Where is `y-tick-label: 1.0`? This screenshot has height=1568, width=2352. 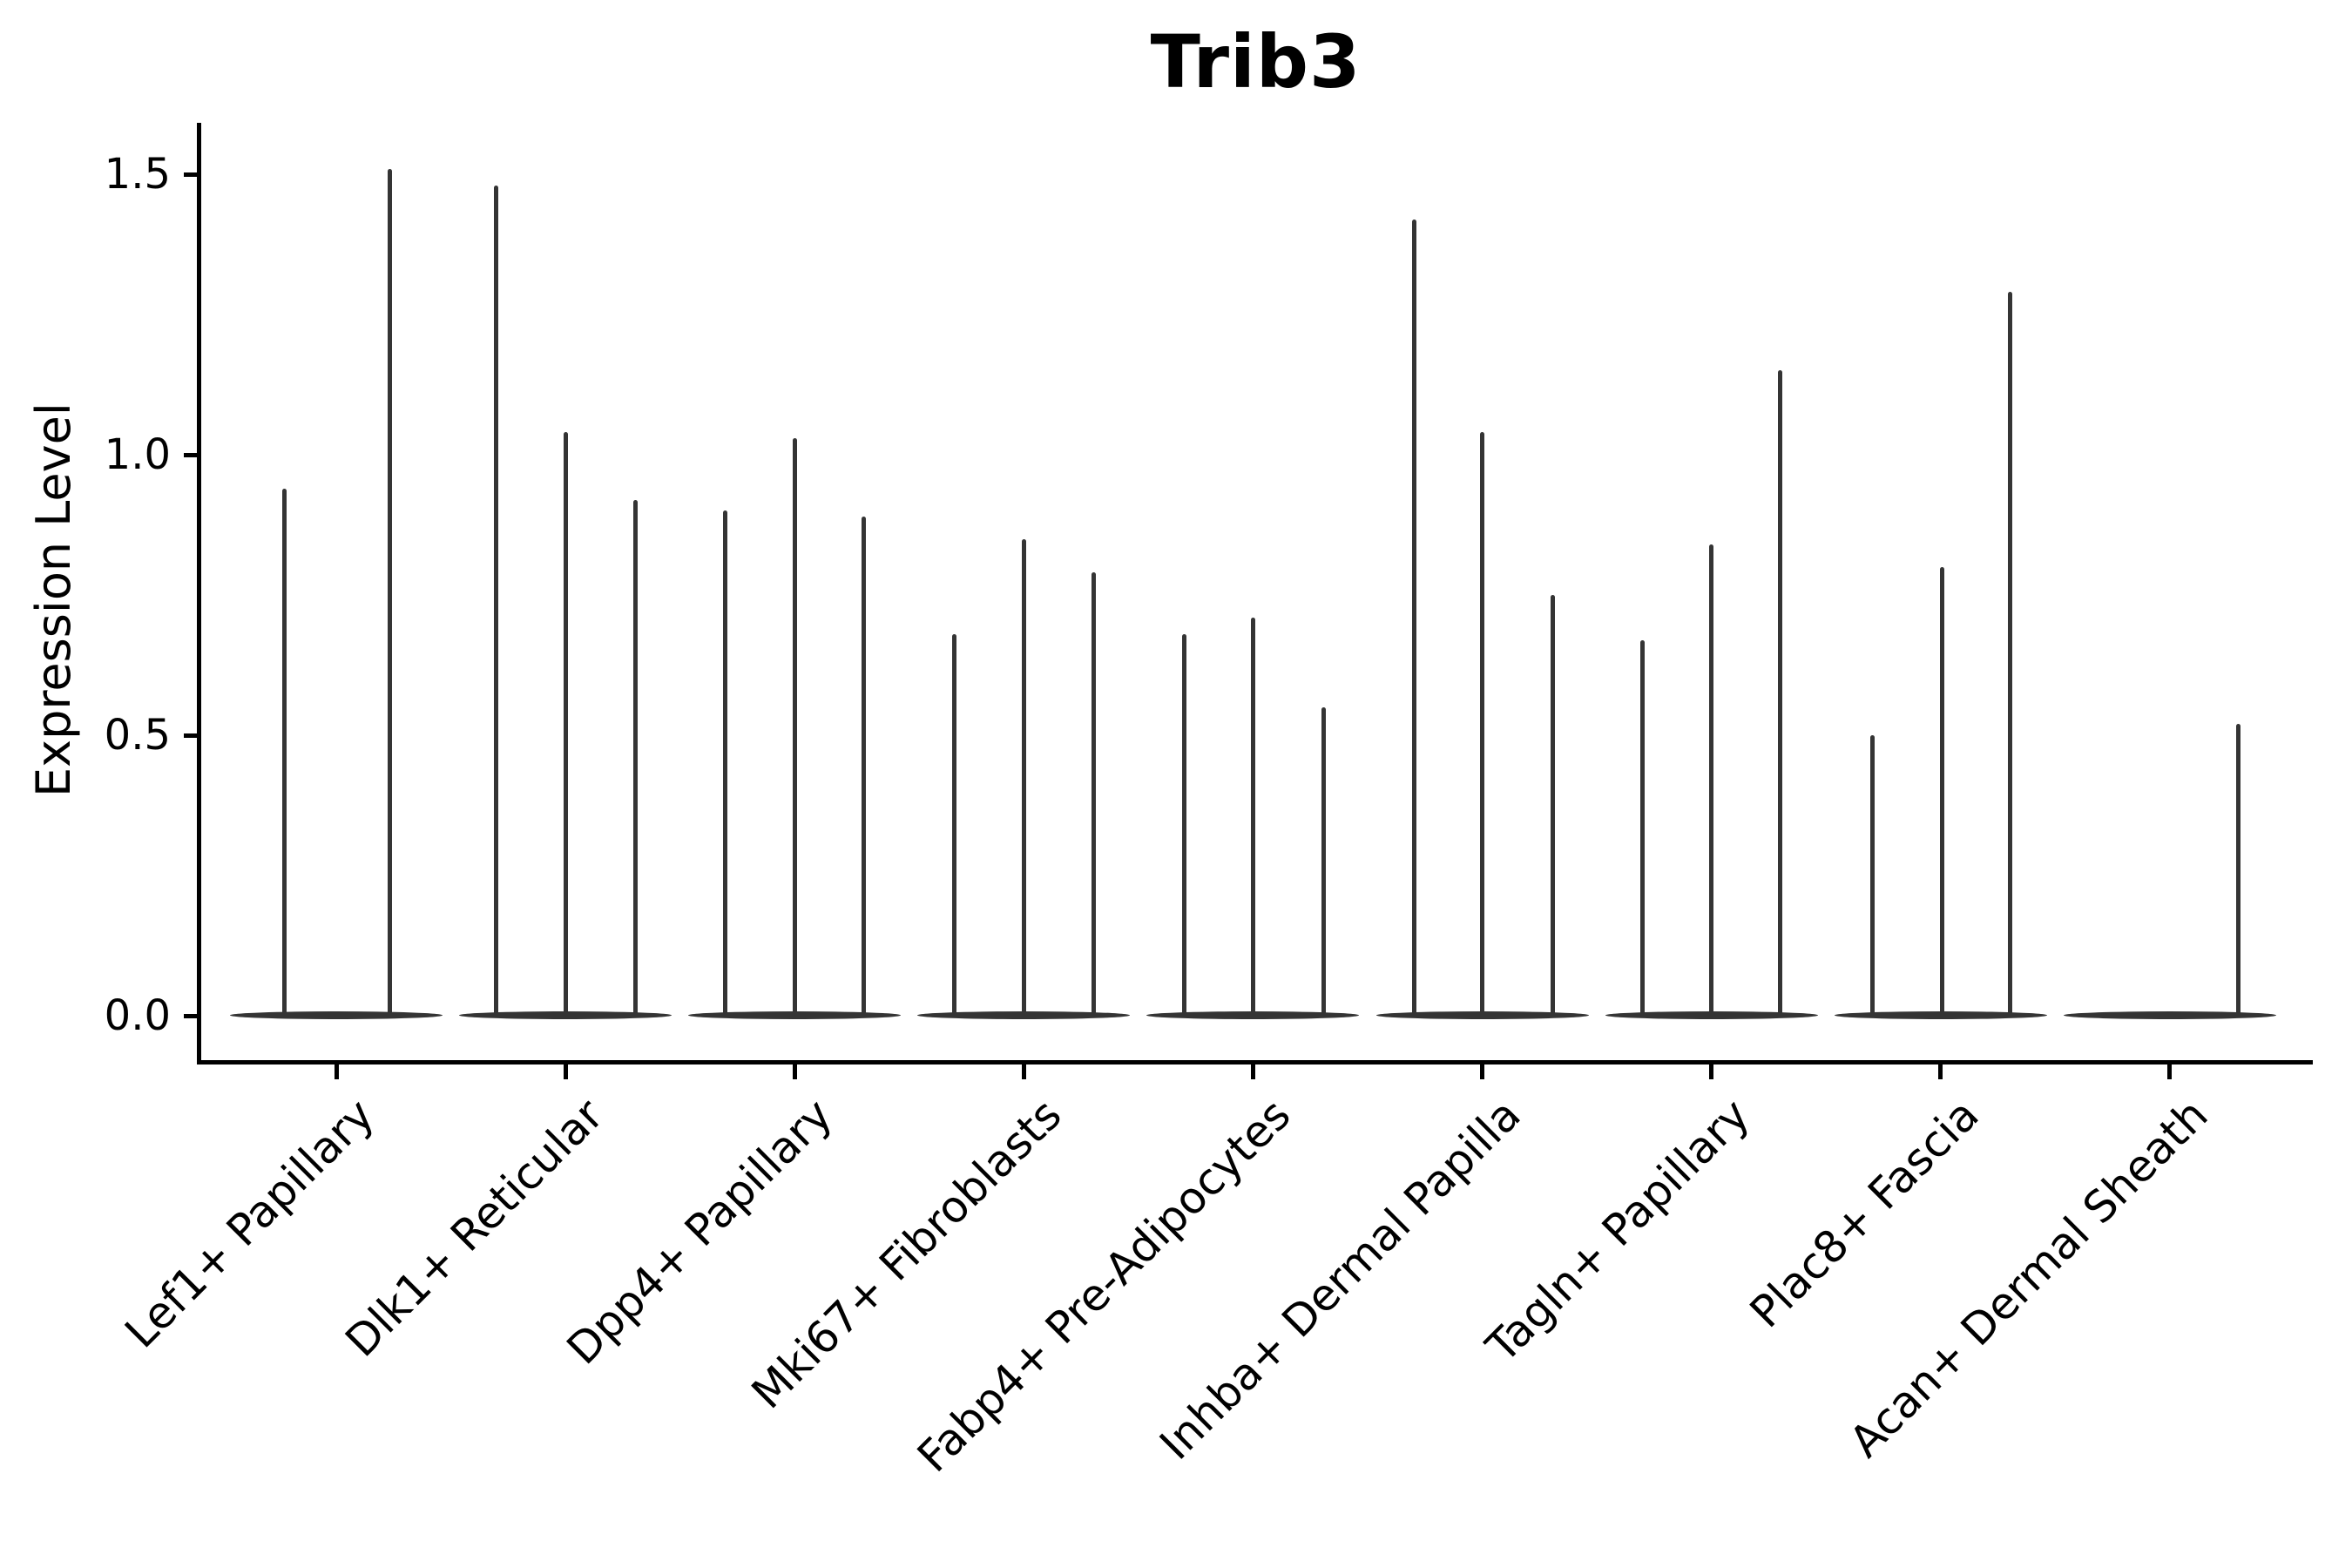 y-tick-label: 1.0 is located at coordinates (137, 455).